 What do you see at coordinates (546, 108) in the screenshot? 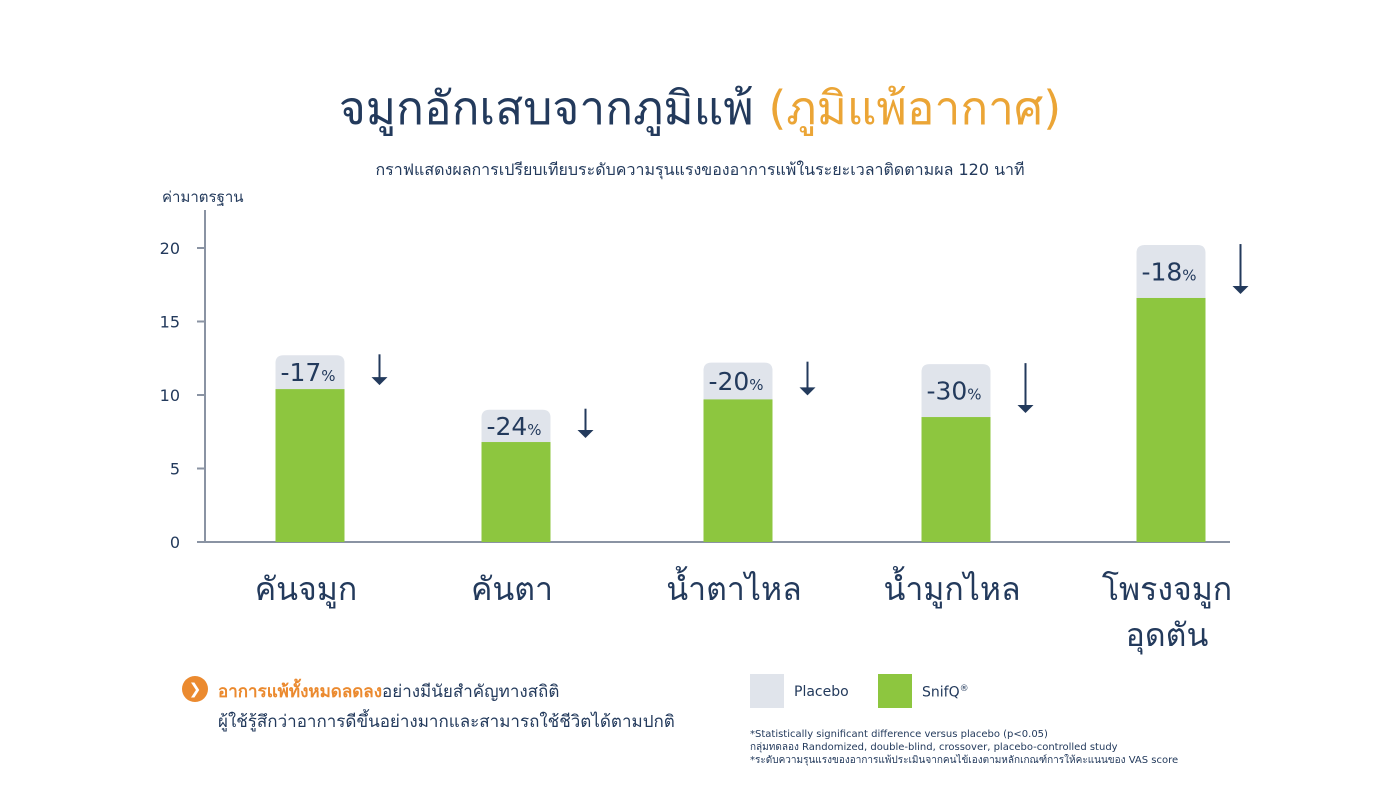
I see `title-main: จมูกอักเสบจากภูมิแพ้` at bounding box center [546, 108].